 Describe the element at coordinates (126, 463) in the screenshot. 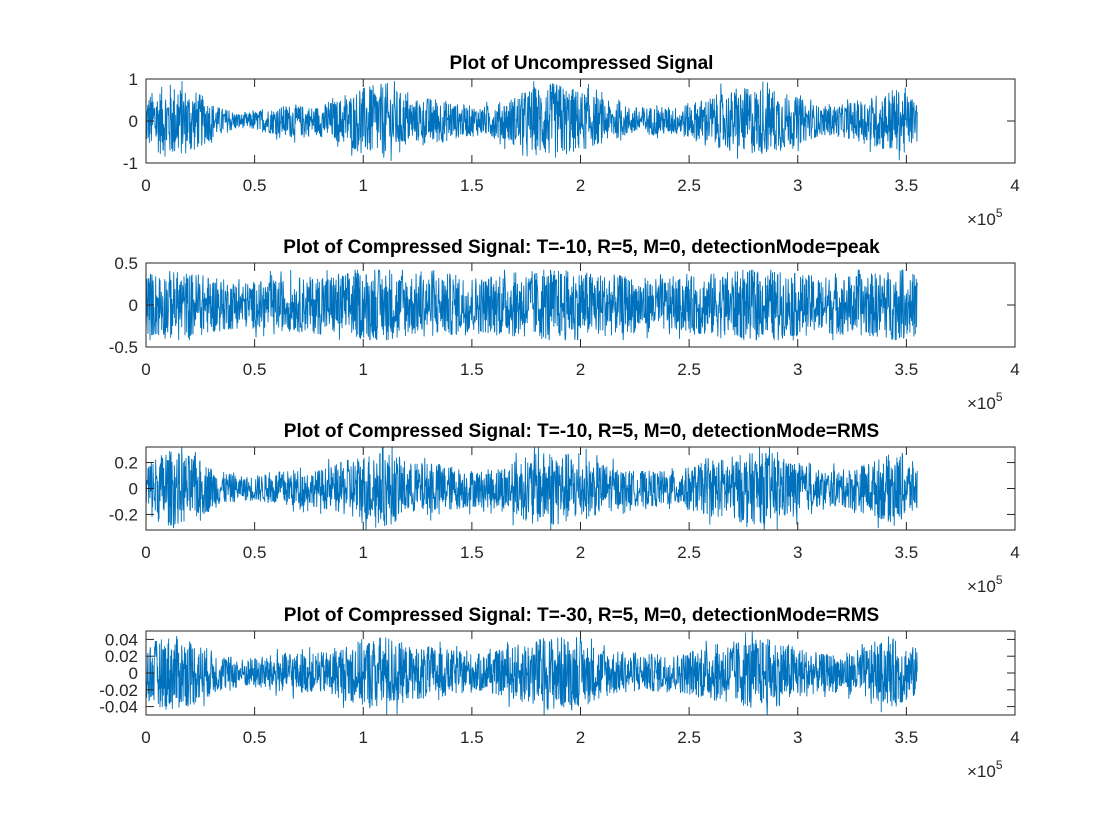

I see `y-tick-label: 0.2` at that location.